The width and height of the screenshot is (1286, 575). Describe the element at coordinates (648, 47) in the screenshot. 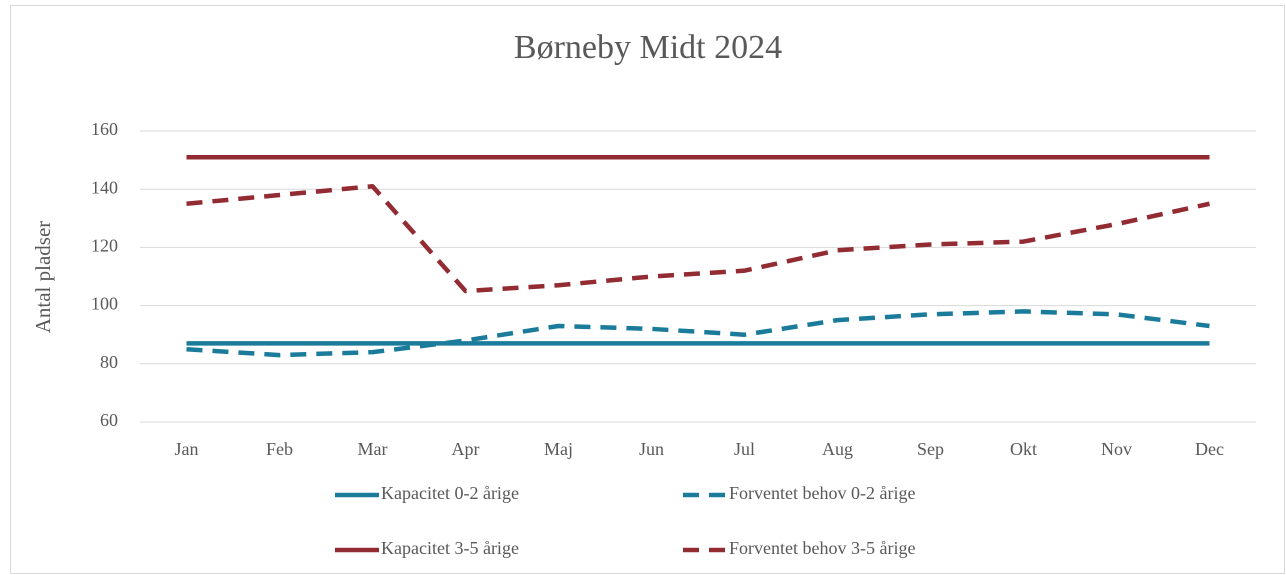

I see `chart-title: Børneby Midt 2024` at that location.